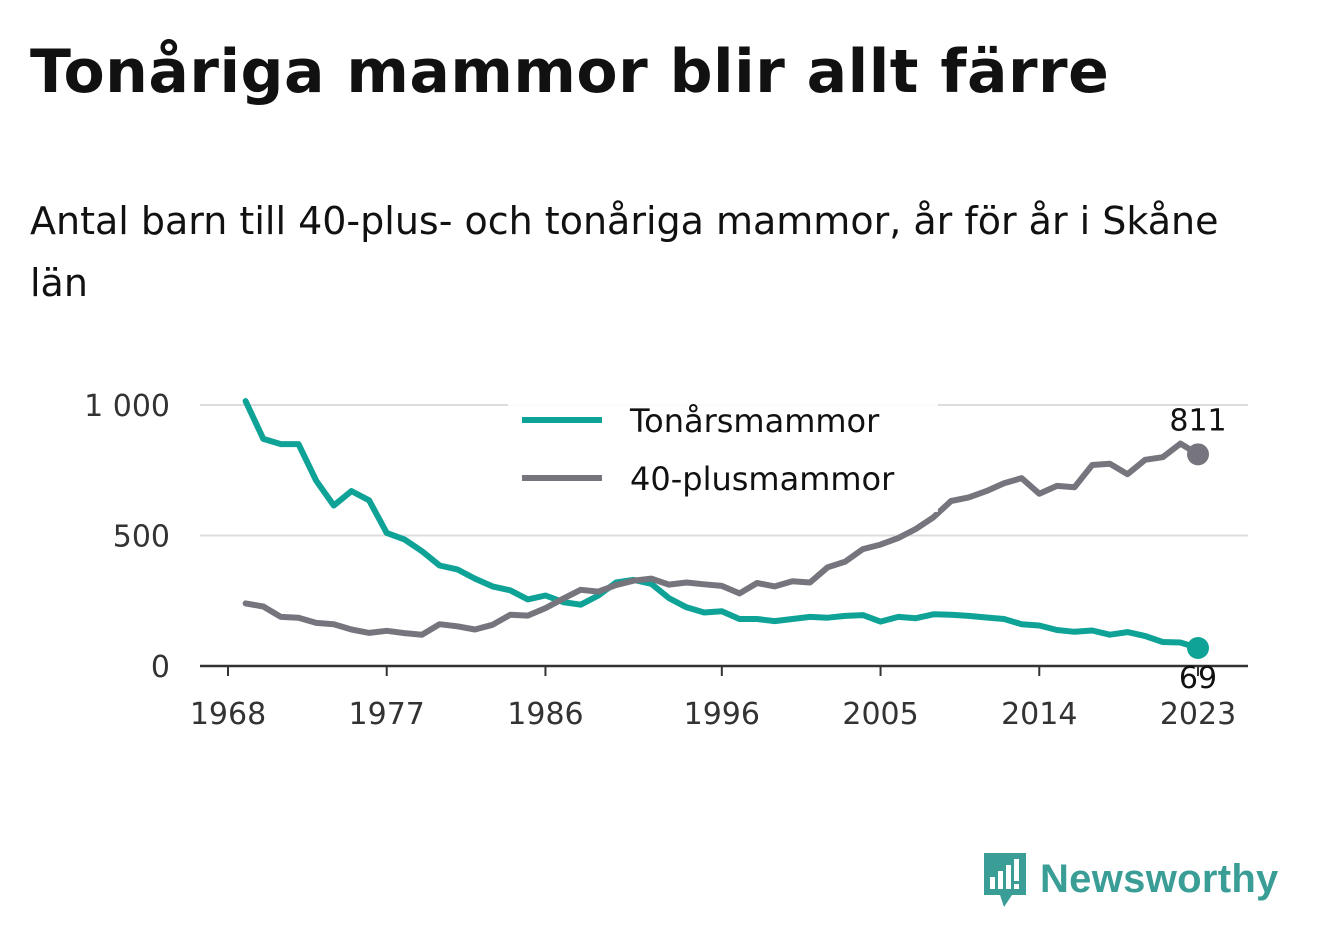  Describe the element at coordinates (1197, 549) in the screenshot. I see `end-labels: 69 811` at that location.